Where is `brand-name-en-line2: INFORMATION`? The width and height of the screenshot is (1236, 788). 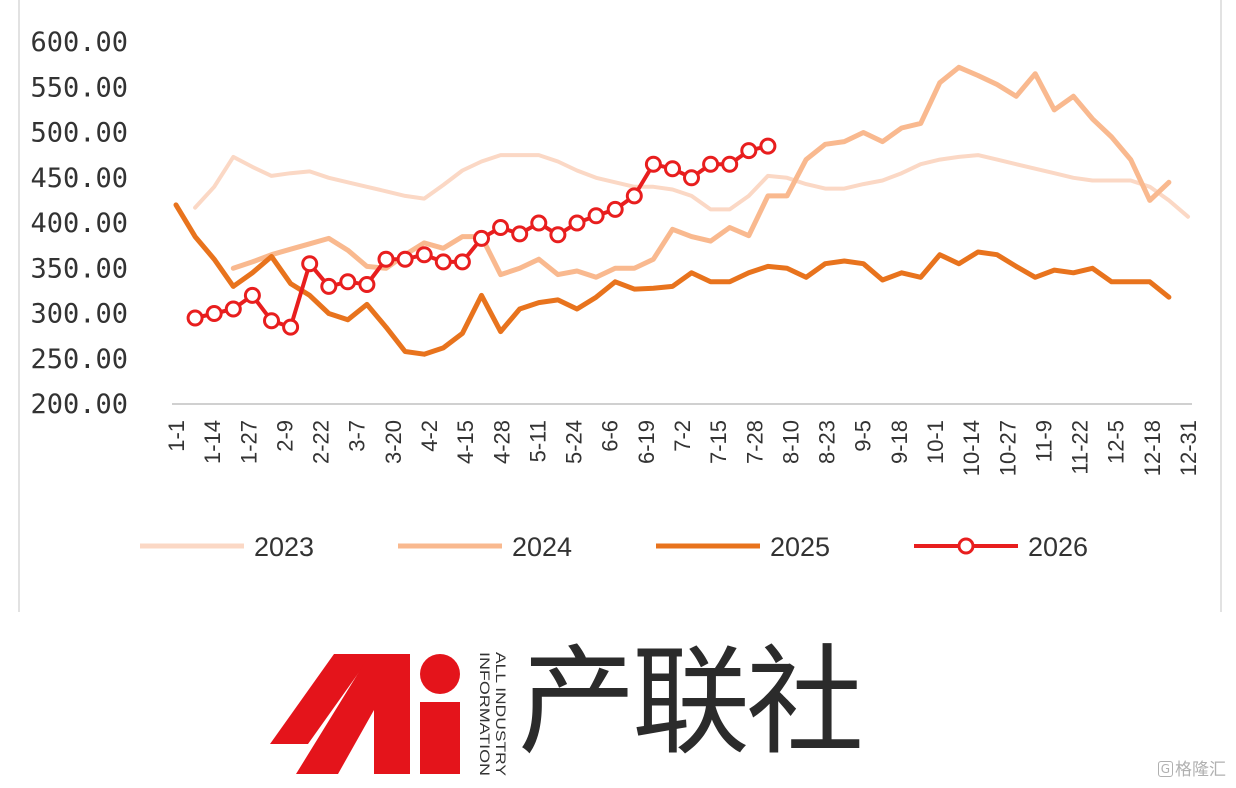
brand-name-en-line2: INFORMATION is located at coordinates (485, 714).